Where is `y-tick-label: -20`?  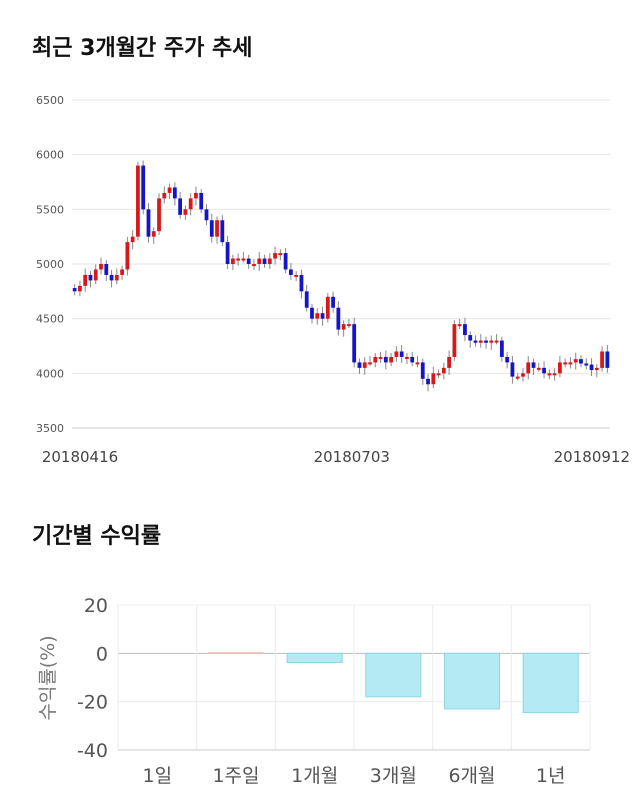
y-tick-label: -20 is located at coordinates (92, 703).